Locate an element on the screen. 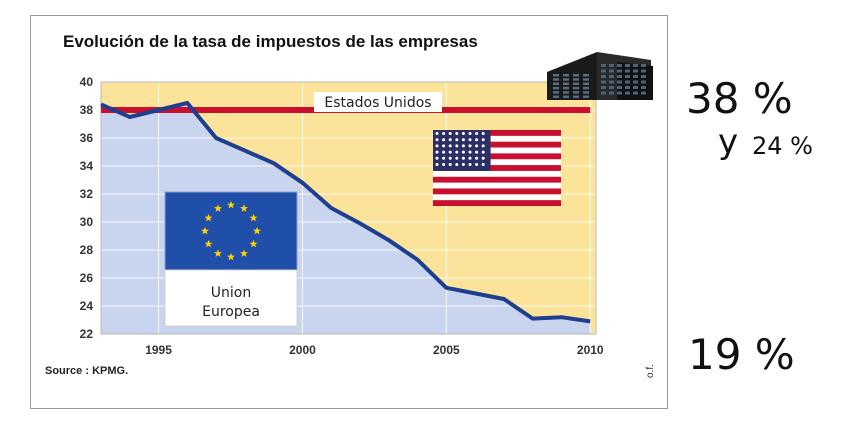 Image resolution: width=860 pixels, height=430 pixels. office-building-icon is located at coordinates (600, 76).